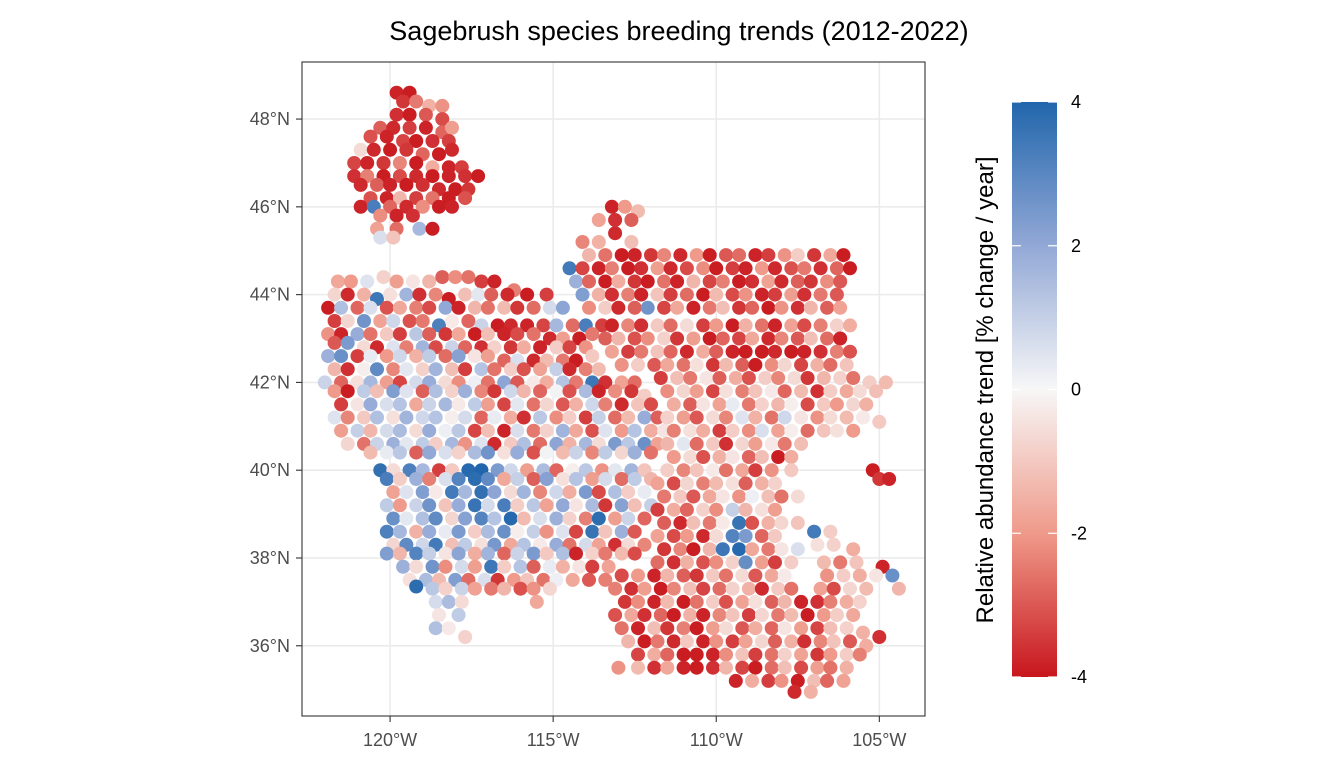 This screenshot has width=1344, height=768. Describe the element at coordinates (1076, 102) in the screenshot. I see `colorbar-tick-label: 4` at that location.